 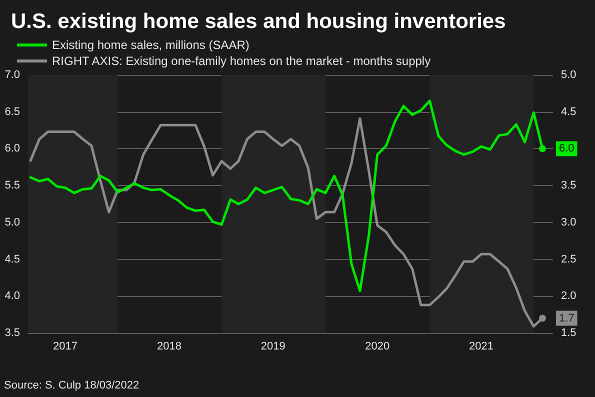 I want to click on chart-title: U.S. existing home sales and housing inventories, so click(x=258, y=21).